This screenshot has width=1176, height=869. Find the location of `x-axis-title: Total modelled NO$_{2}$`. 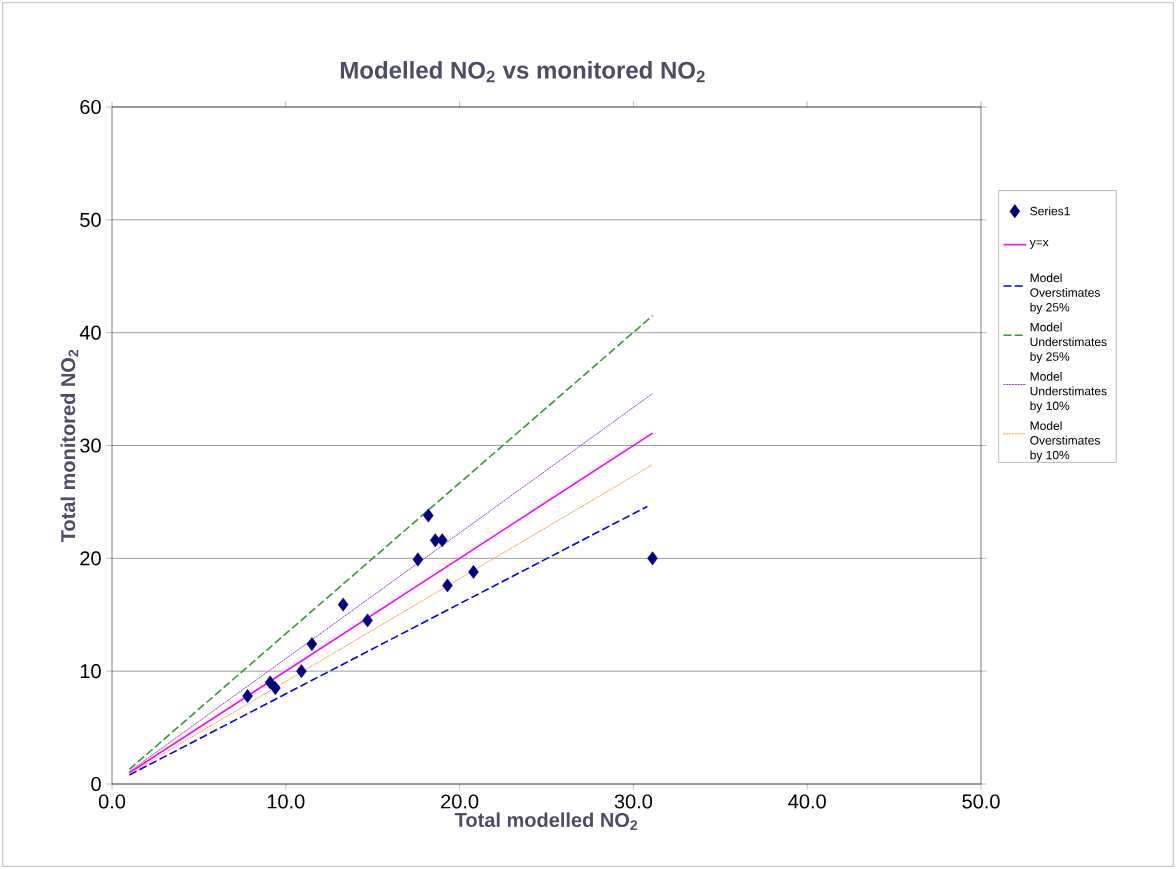

x-axis-title: Total modelled NO$_{2}$ is located at coordinates (546, 821).